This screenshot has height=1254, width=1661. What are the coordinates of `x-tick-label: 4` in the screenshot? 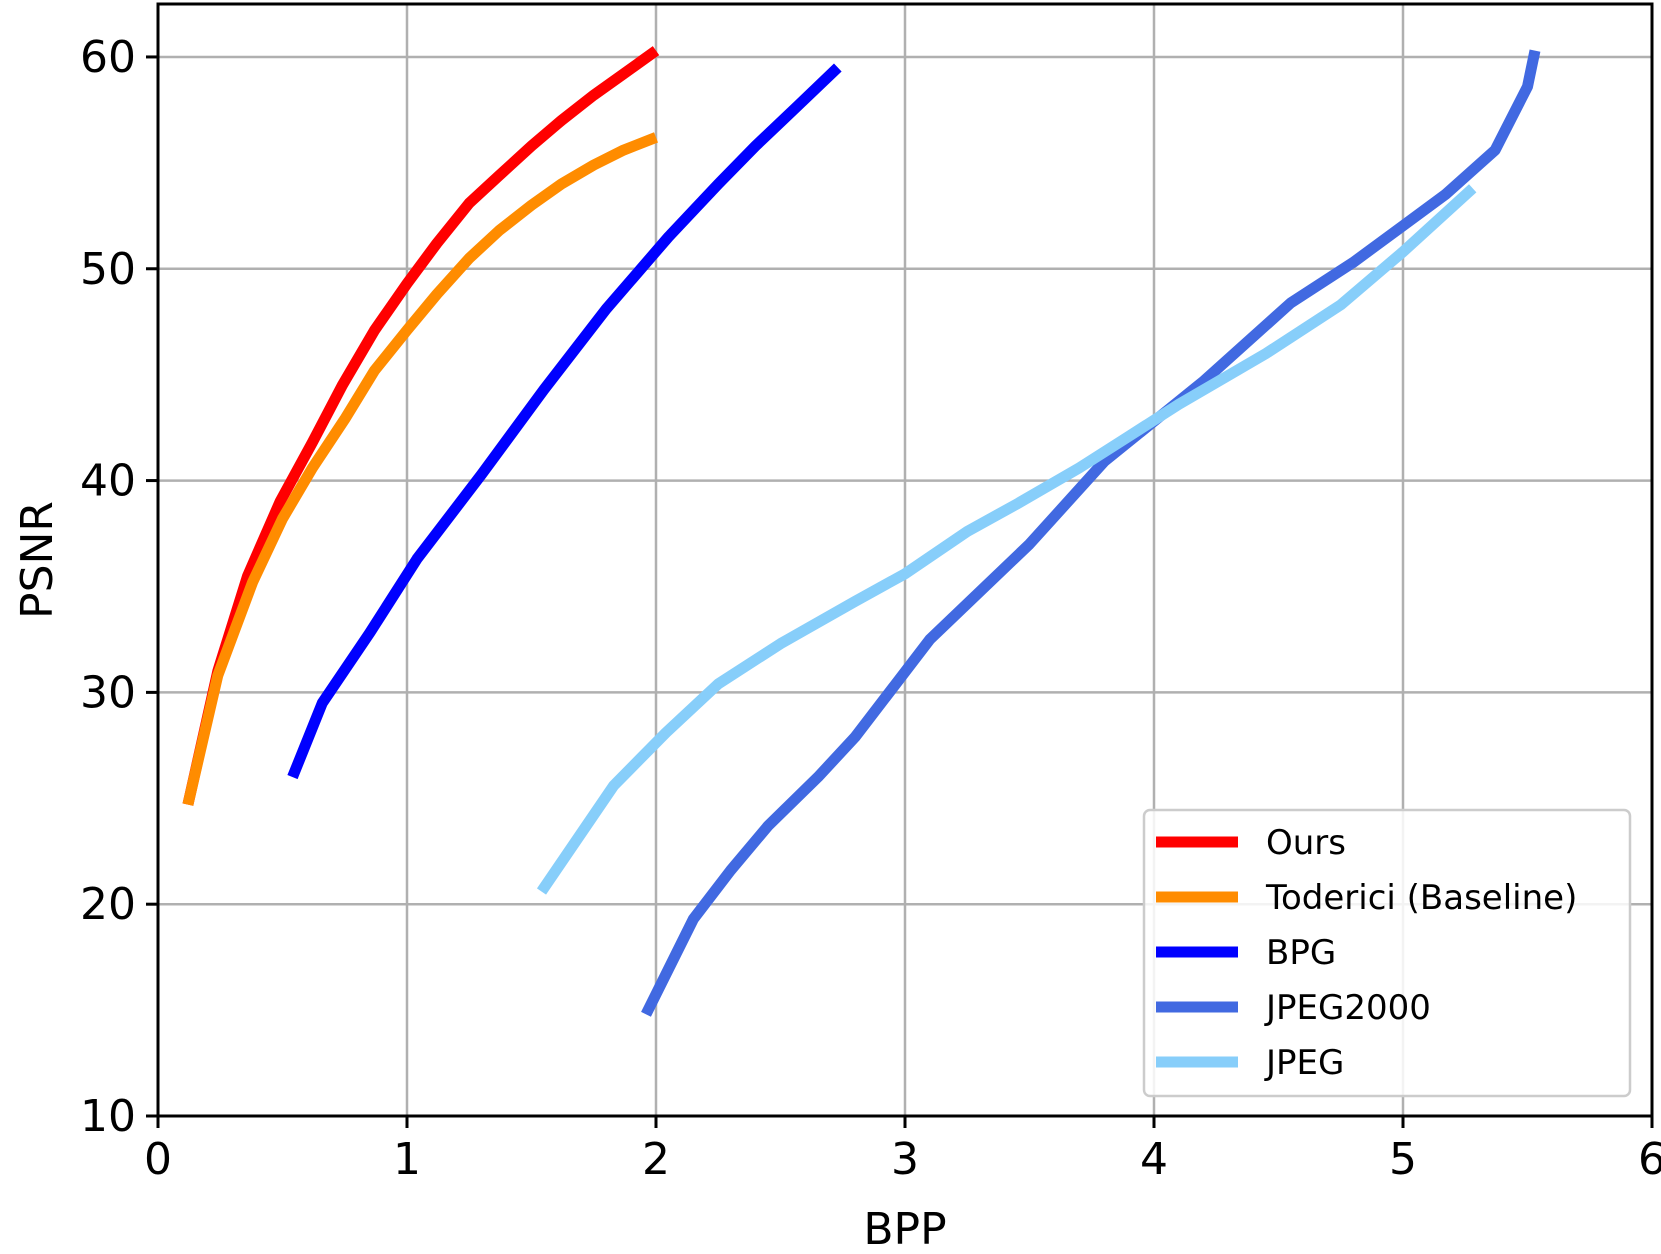 It's located at (1154, 1159).